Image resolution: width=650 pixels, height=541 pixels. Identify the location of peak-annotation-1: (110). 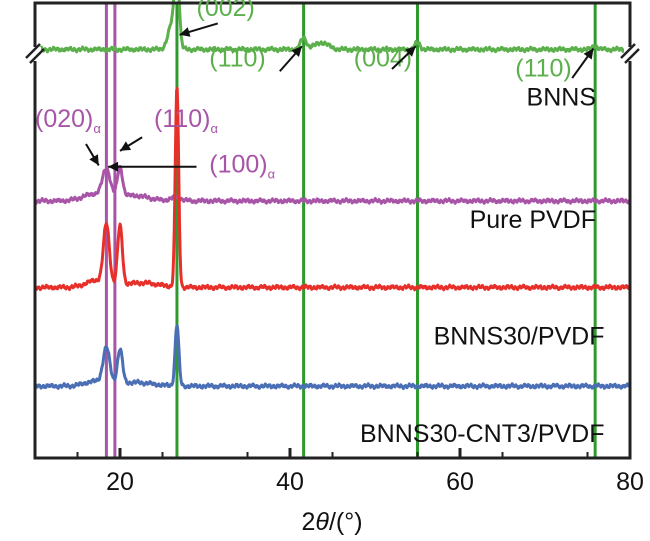
(256, 59).